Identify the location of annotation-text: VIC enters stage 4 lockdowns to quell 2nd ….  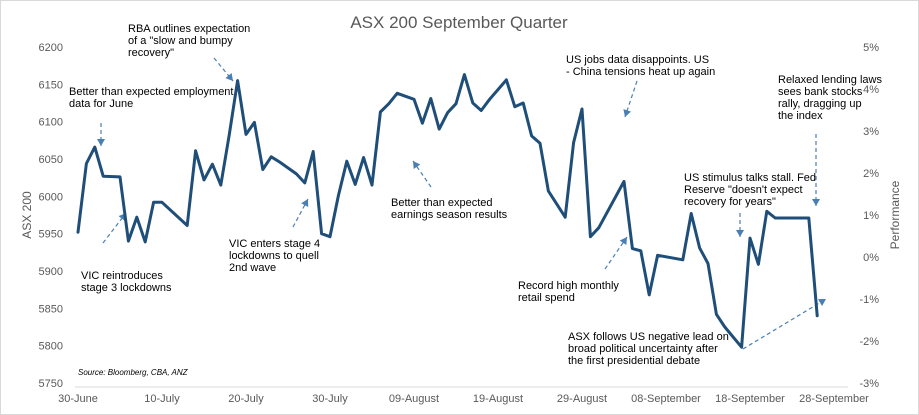
(274, 256).